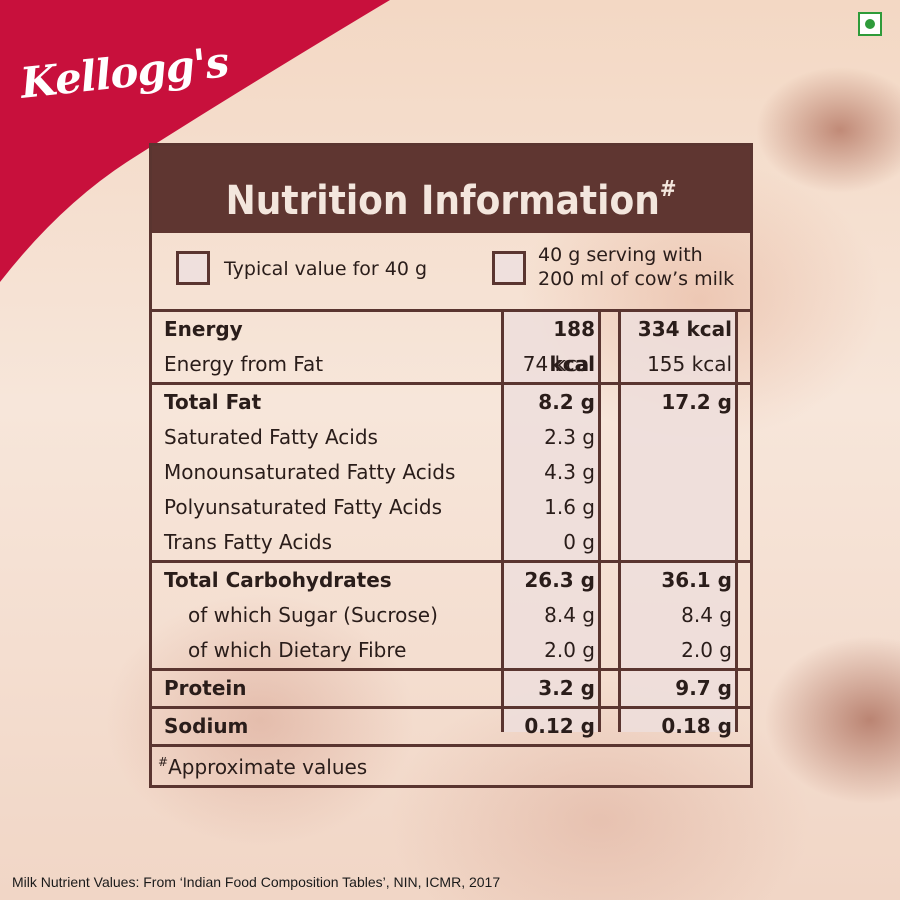  Describe the element at coordinates (451, 366) in the screenshot. I see `table-row: Energy from Fat 74 kcal 155 kcal` at that location.